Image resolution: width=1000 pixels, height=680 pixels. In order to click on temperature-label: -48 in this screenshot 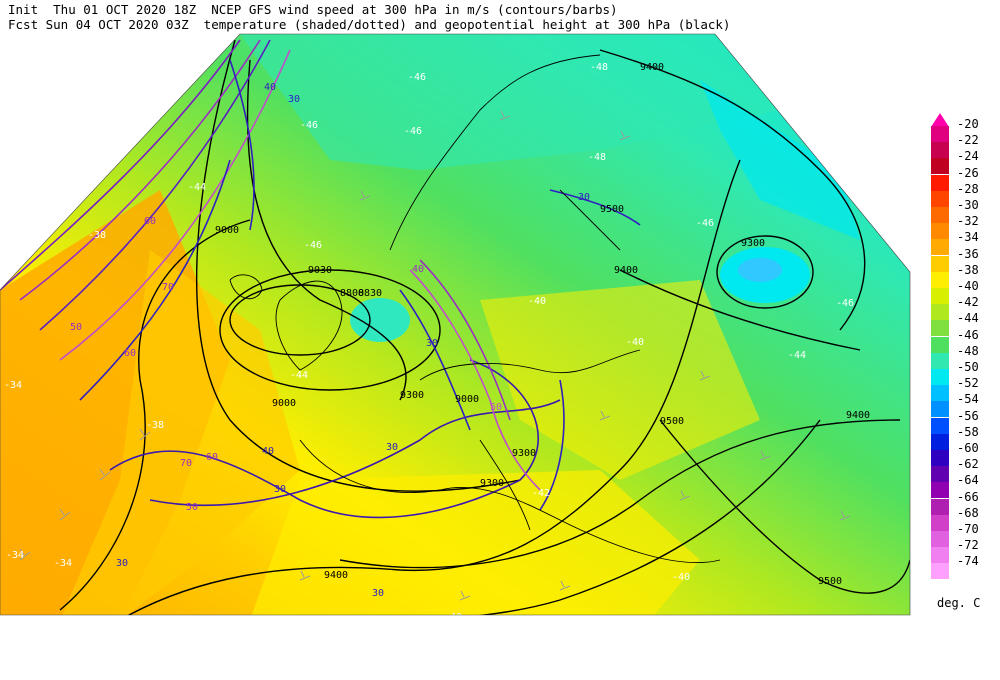, I will do `click(599, 67)`.